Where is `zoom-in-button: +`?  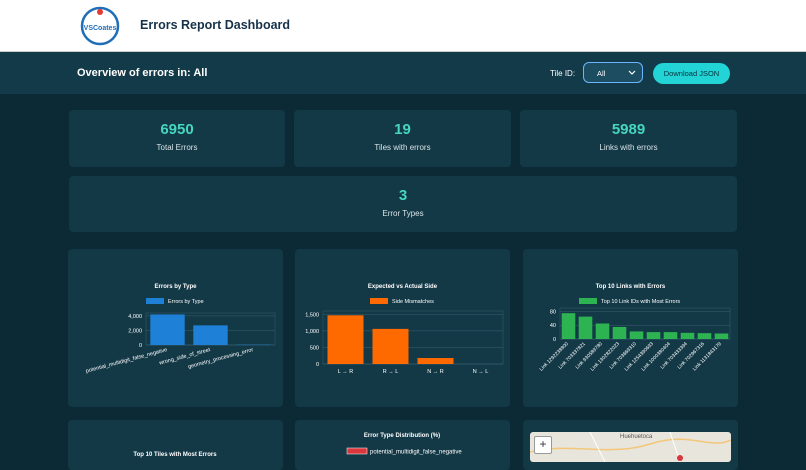
zoom-in-button: + is located at coordinates (543, 445).